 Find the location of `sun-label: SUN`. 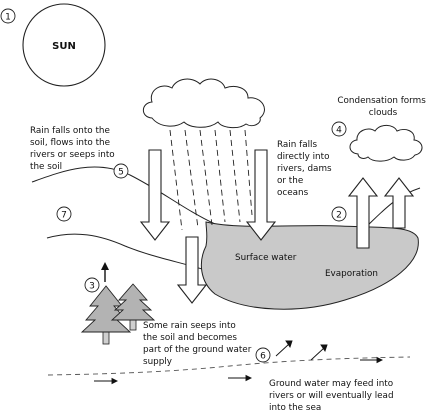

sun-label: SUN is located at coordinates (64, 46).